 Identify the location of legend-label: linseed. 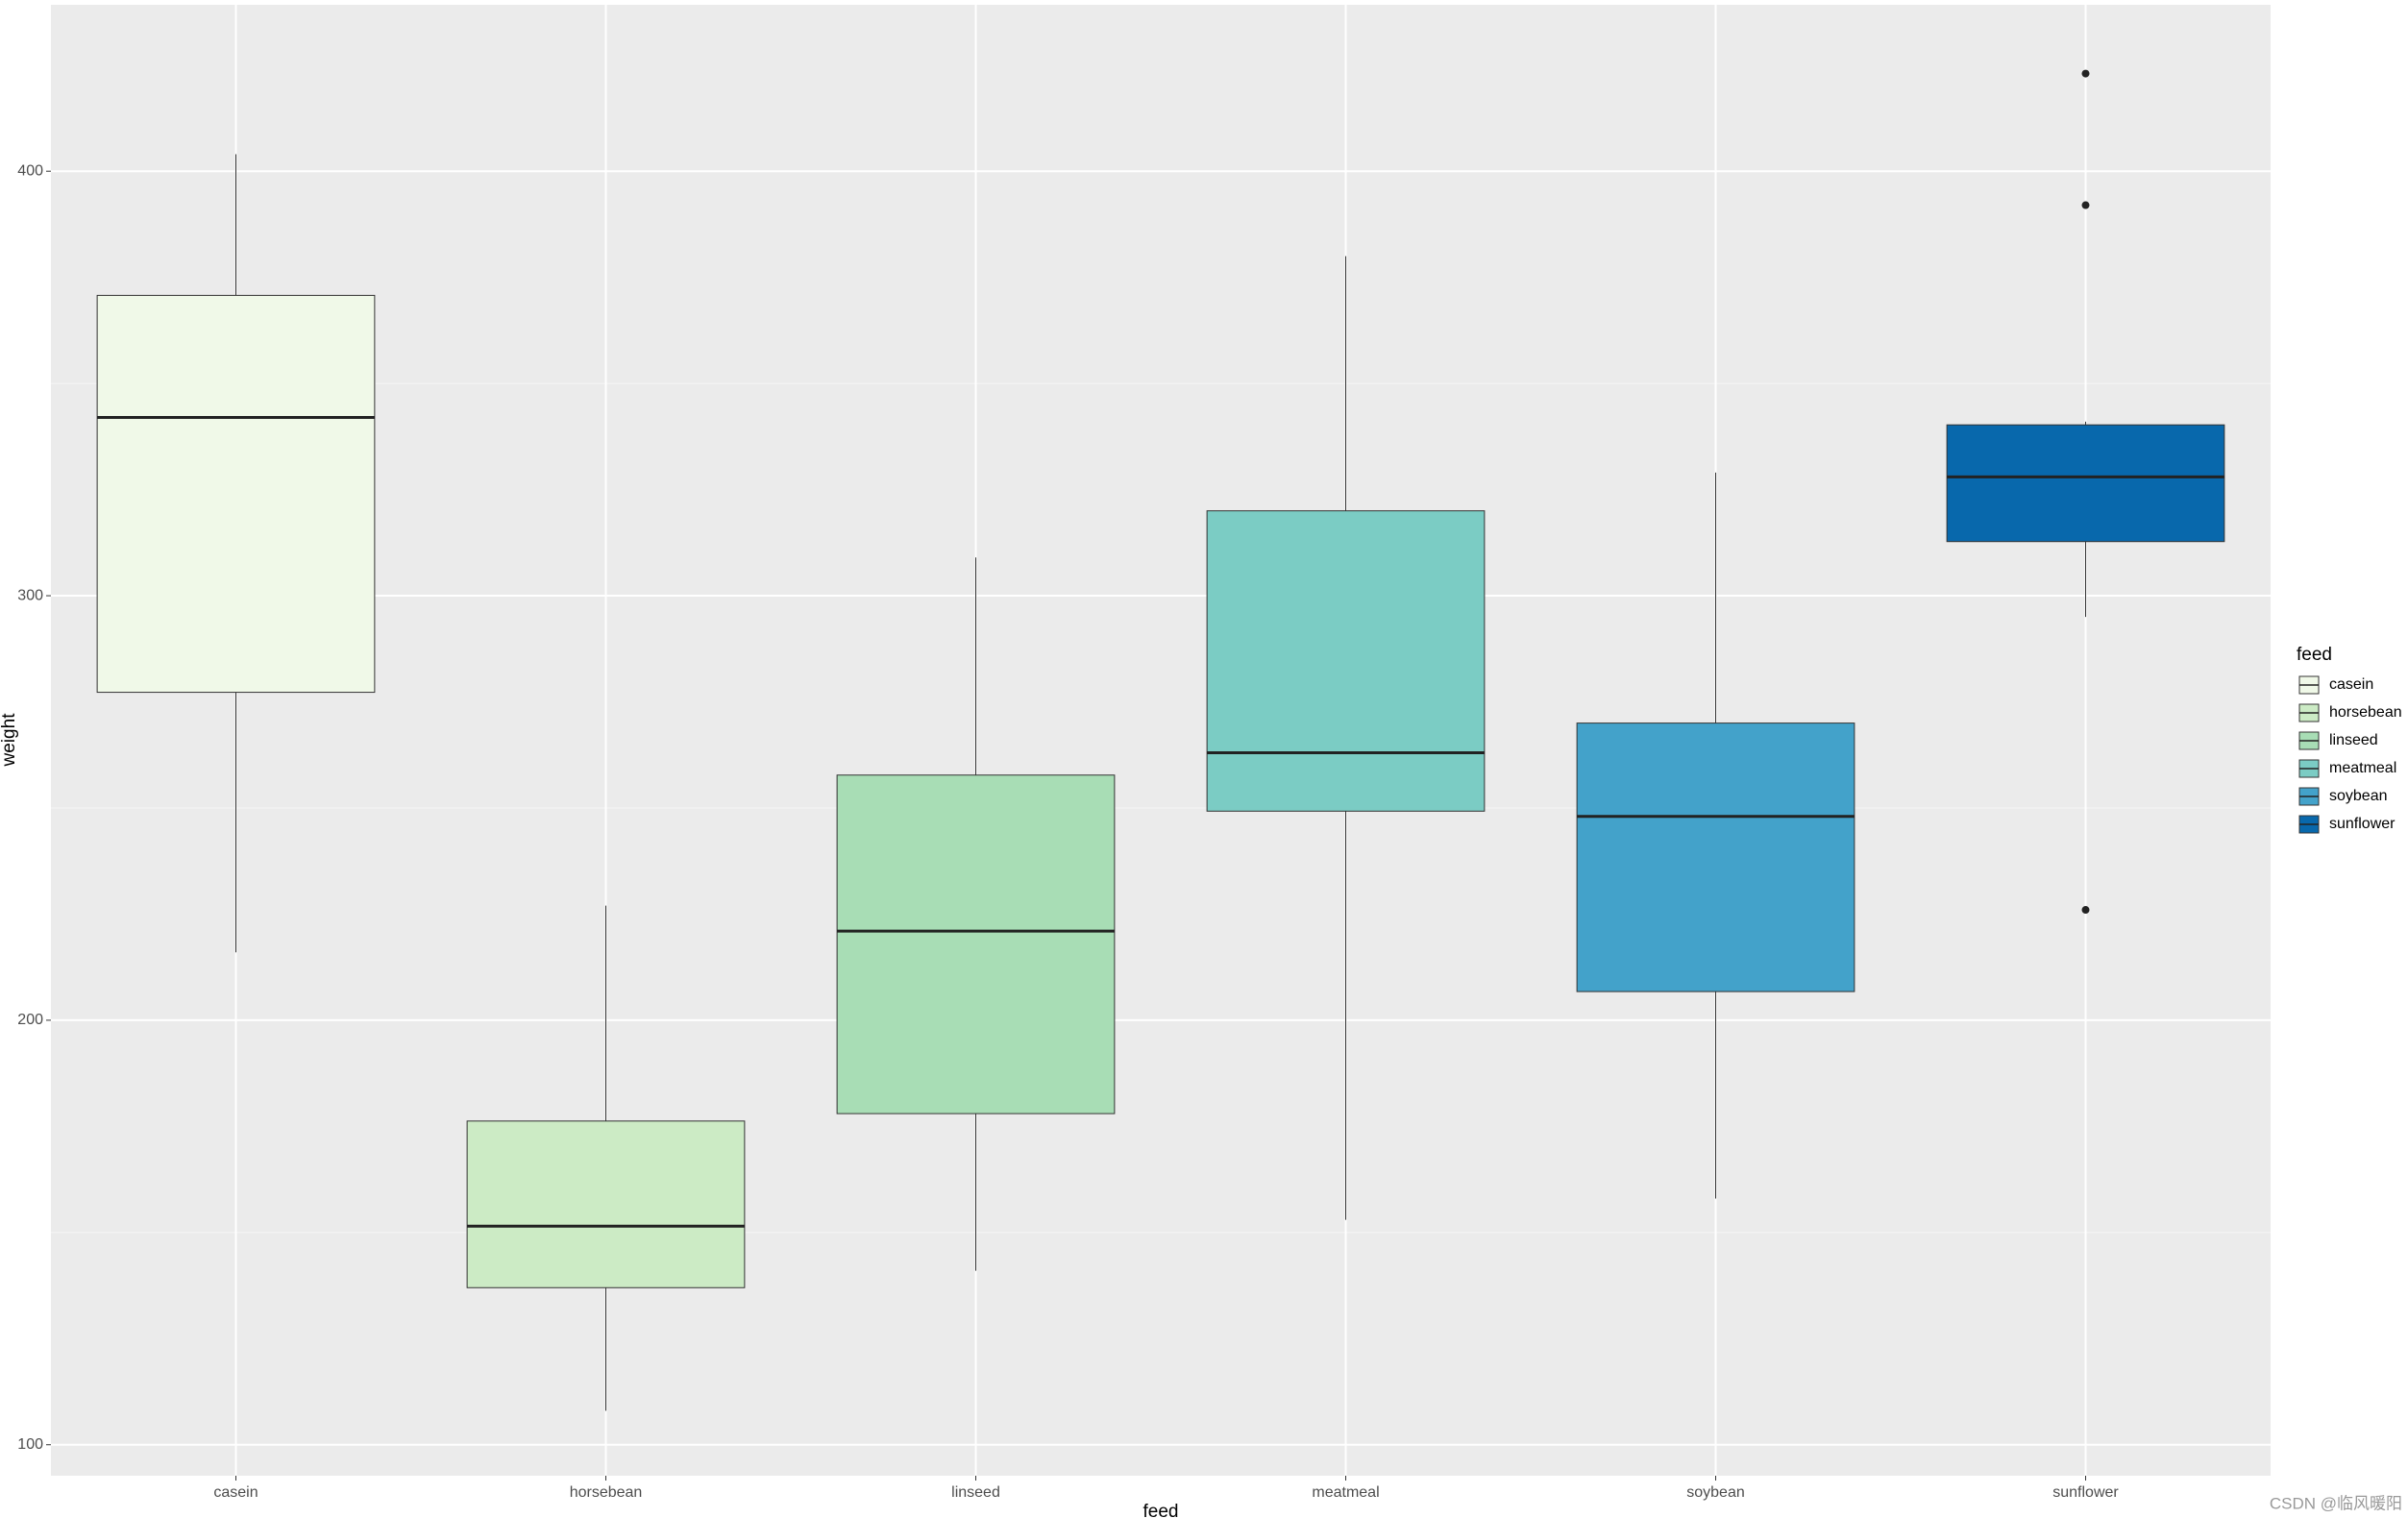
(2353, 740).